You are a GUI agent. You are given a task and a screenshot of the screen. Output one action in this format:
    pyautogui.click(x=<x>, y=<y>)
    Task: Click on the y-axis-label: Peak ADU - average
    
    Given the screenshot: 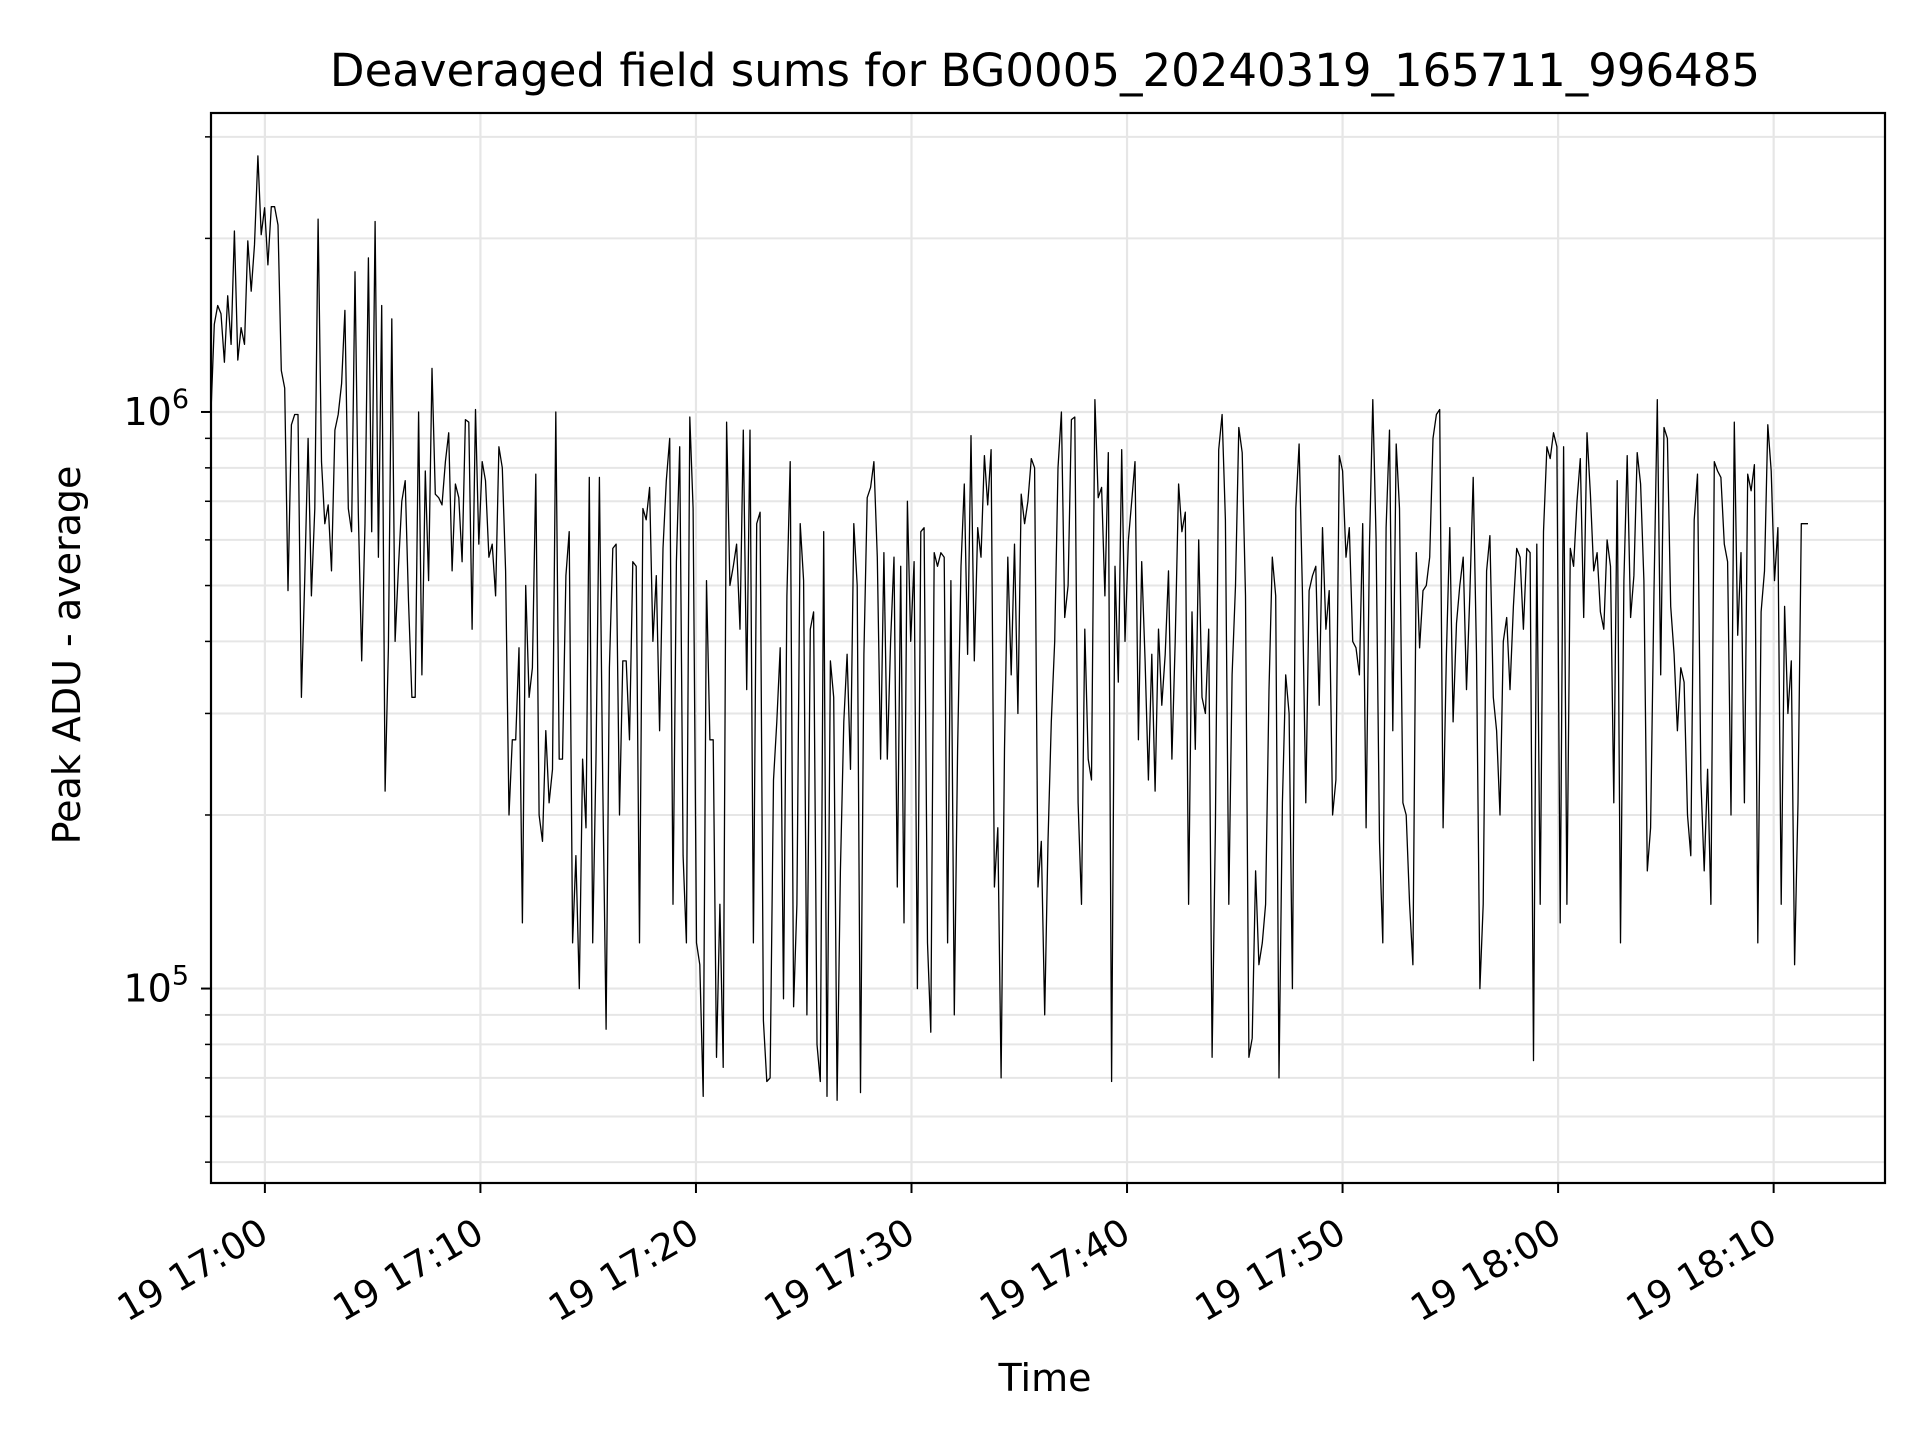 What is the action you would take?
    pyautogui.click(x=67, y=655)
    